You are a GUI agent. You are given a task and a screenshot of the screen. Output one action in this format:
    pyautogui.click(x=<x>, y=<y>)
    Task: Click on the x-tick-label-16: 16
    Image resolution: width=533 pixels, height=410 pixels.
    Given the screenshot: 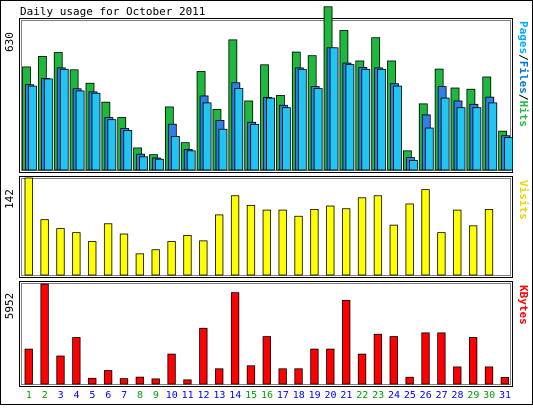 What is the action you would take?
    pyautogui.click(x=267, y=395)
    